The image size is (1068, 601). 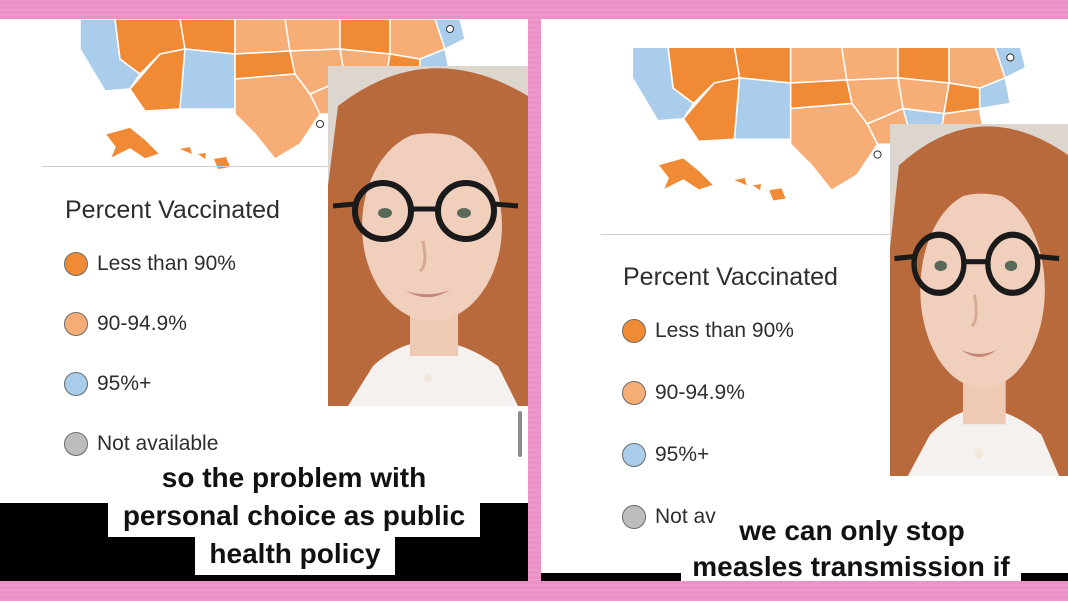 I want to click on caption-line-3: health policy, so click(x=295, y=554).